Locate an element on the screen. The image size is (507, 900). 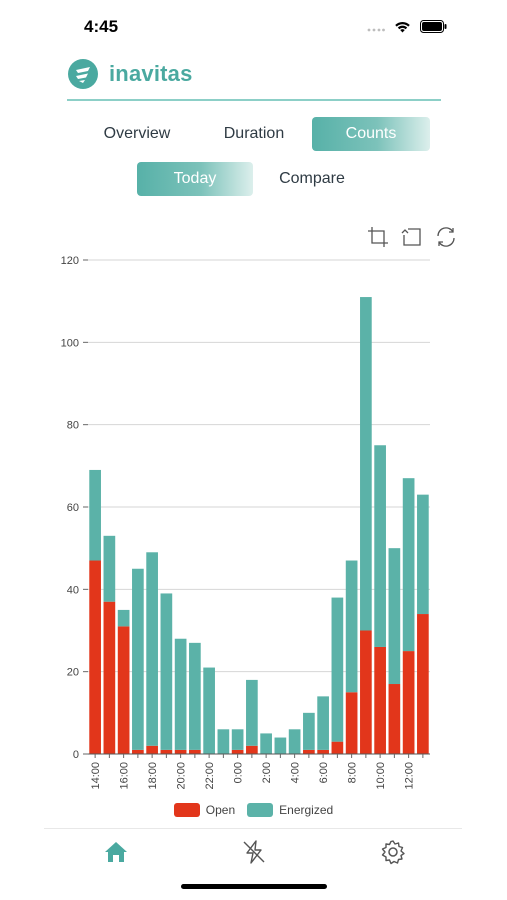
gear-icon is located at coordinates (393, 852).